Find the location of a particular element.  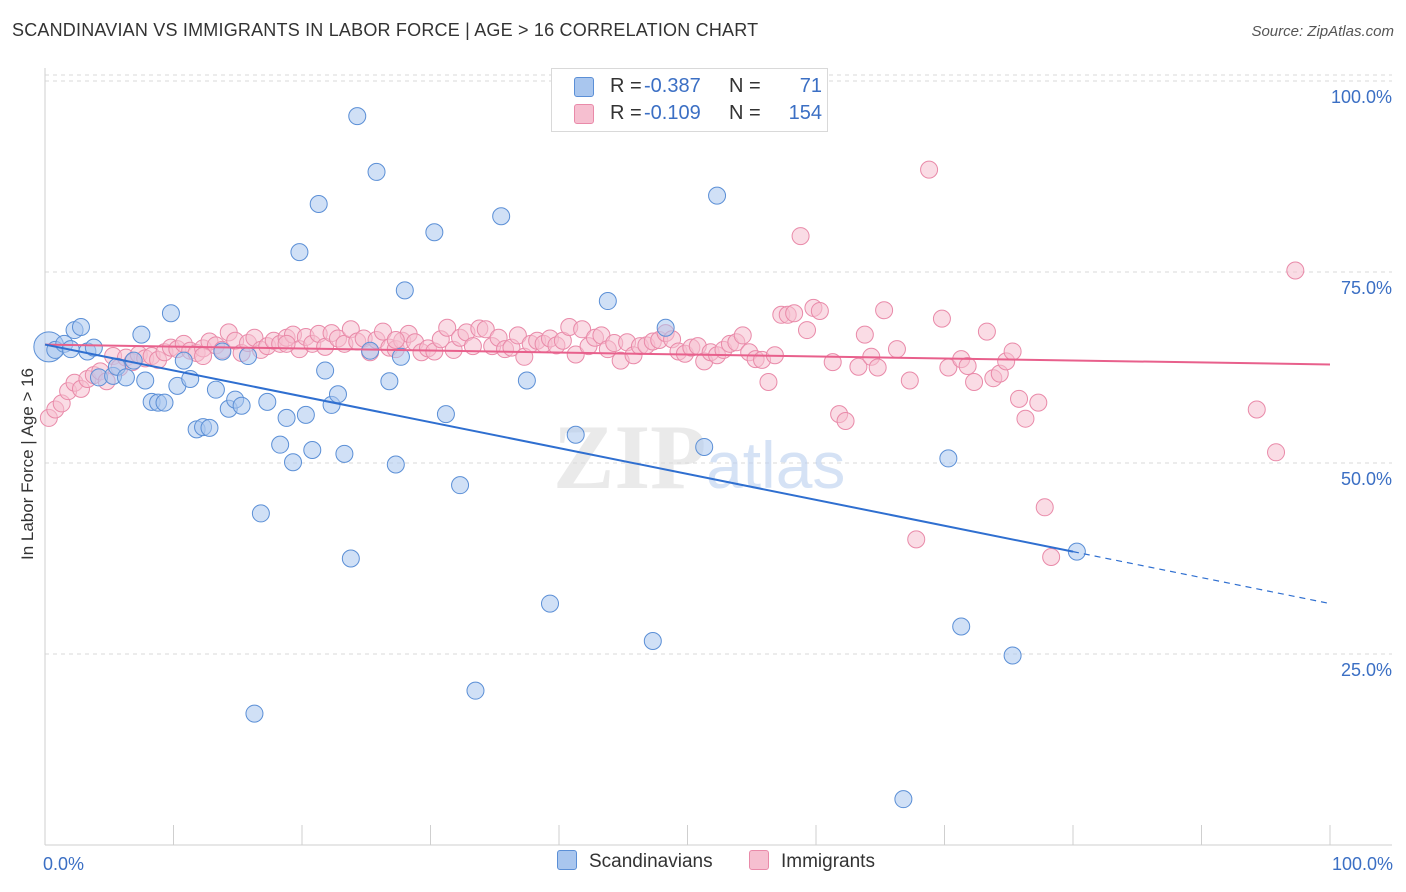

legend-swatch-pink is located at coordinates (759, 860).